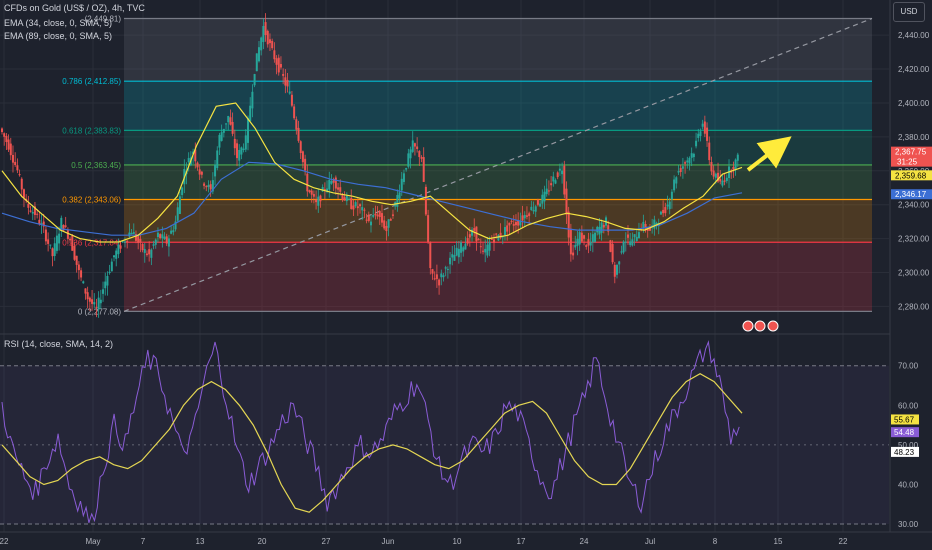  I want to click on price-tick-label: 2,420.00, so click(914, 69).